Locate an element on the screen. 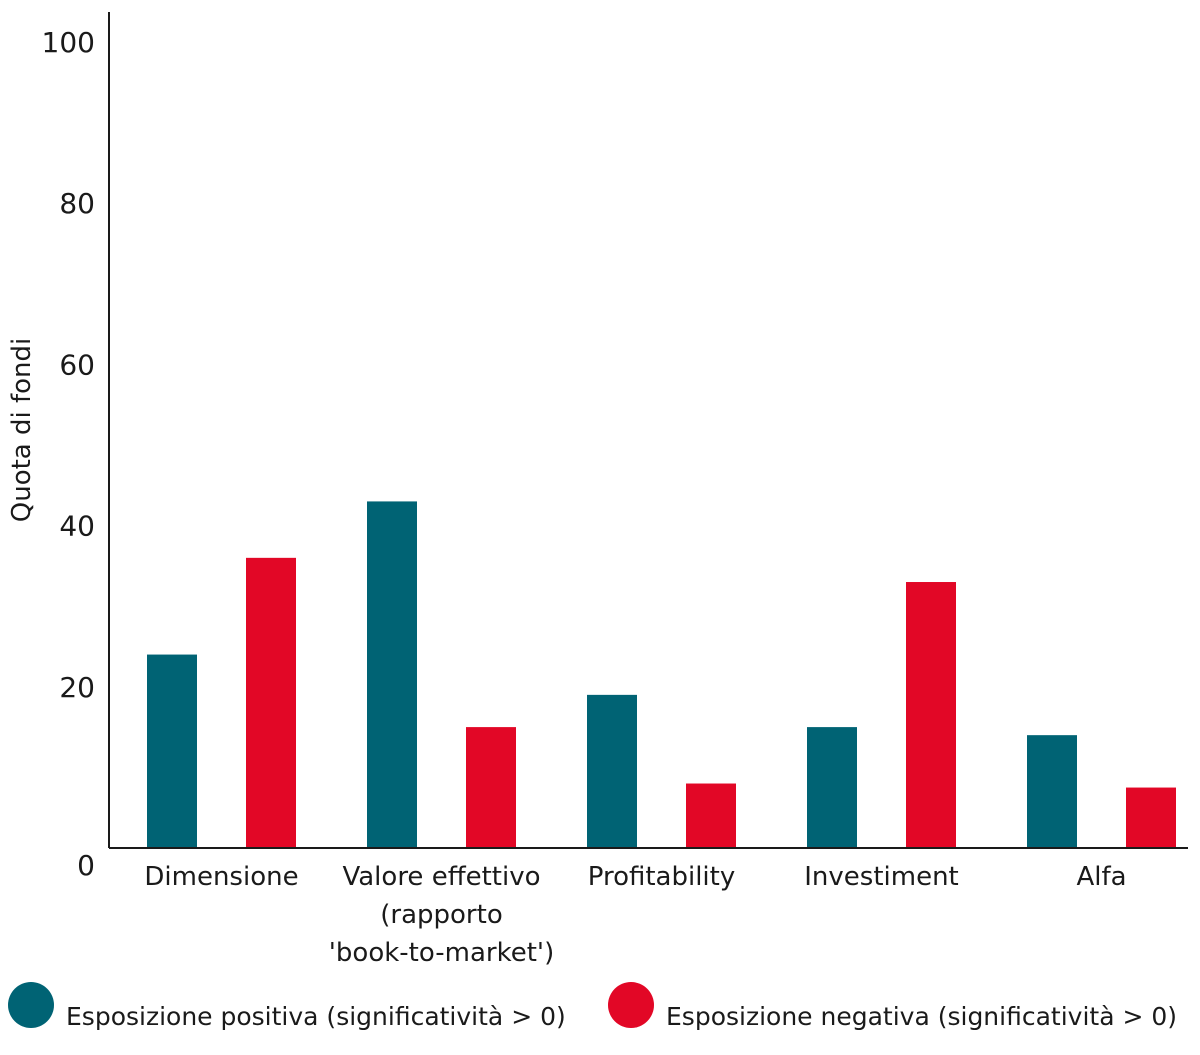 This screenshot has height=1055, width=1200. x-tick-label-line: Valore effettivo is located at coordinates (441, 877).